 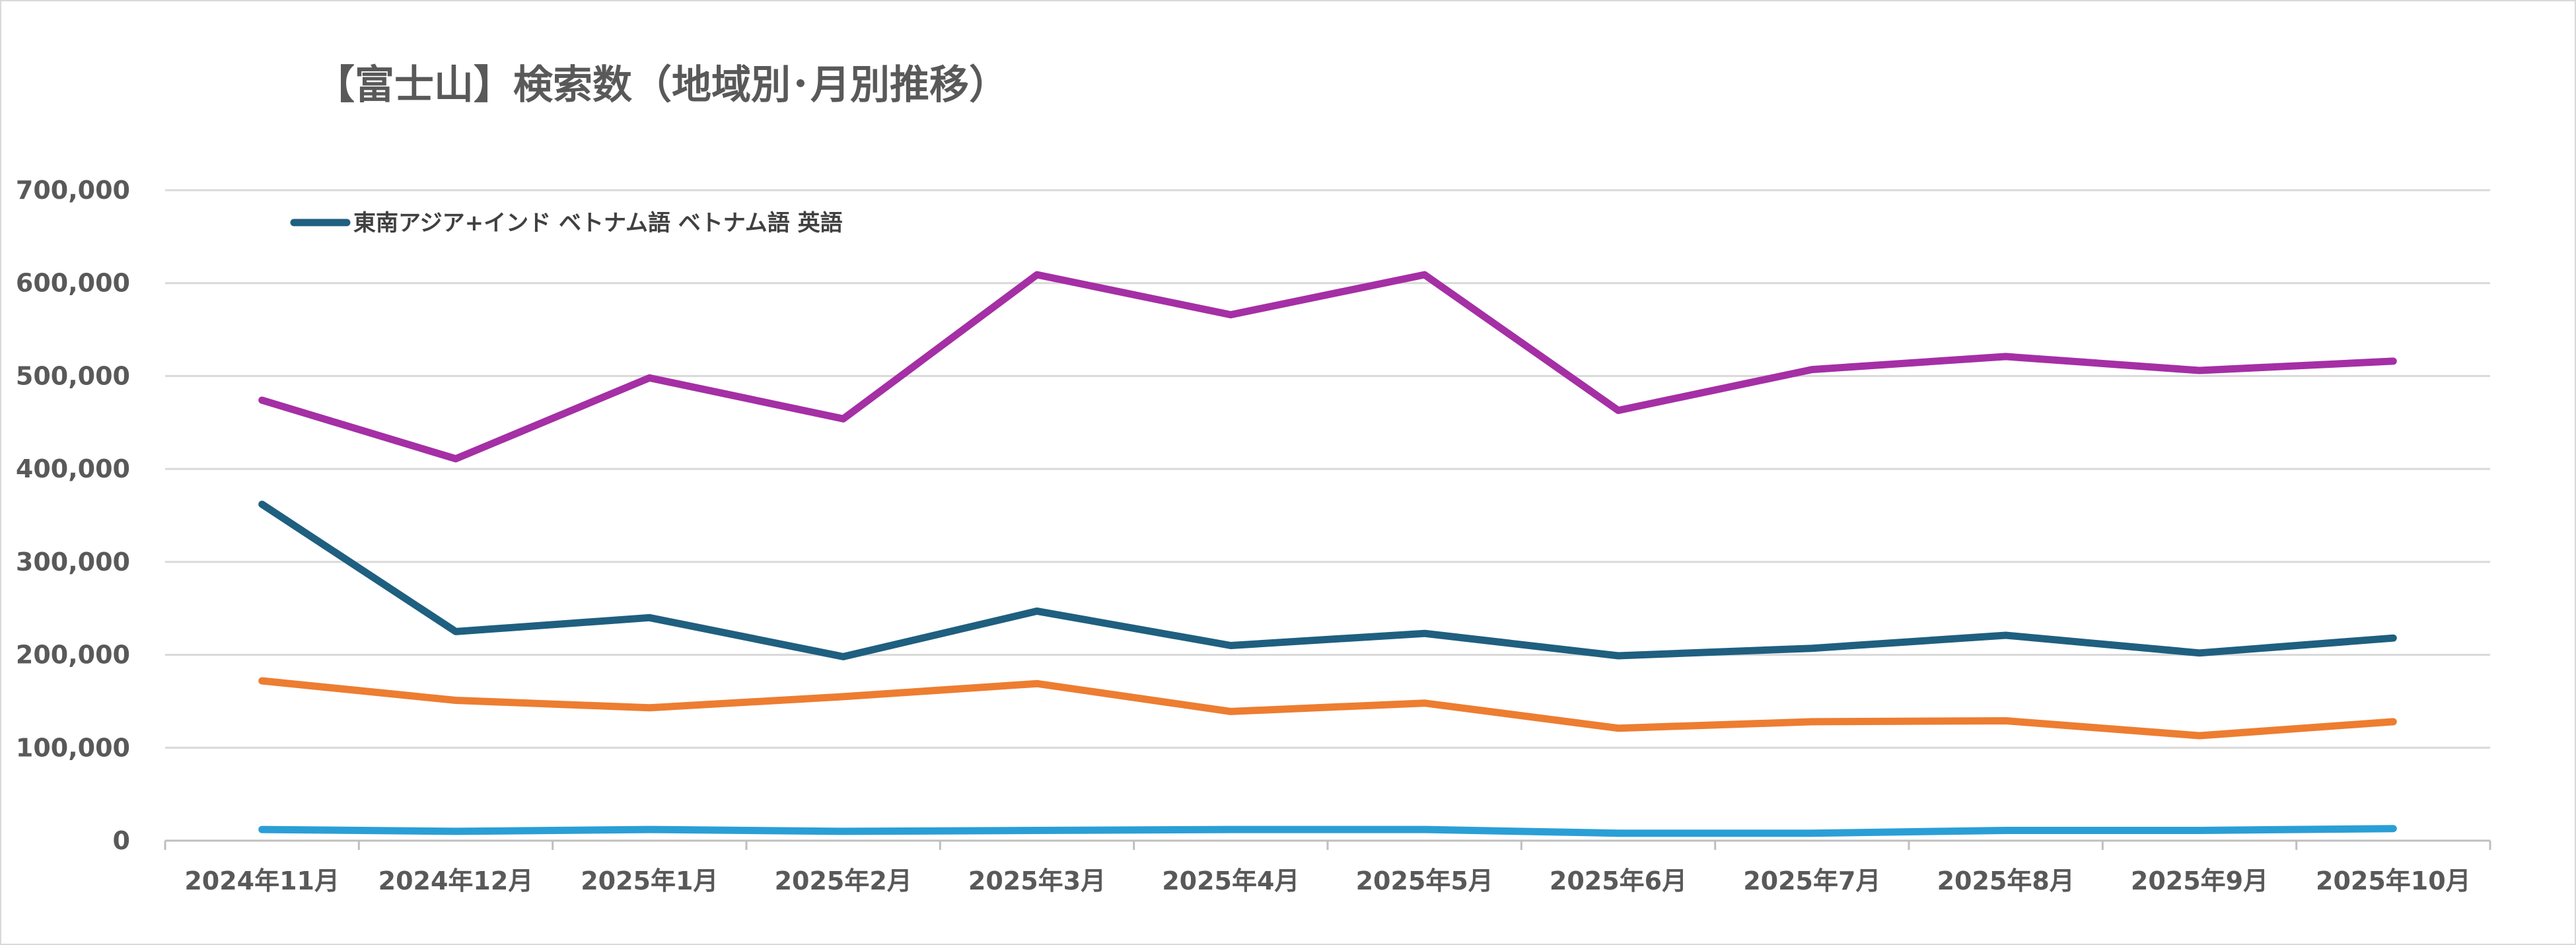 I want to click on y-tick-label: 700,000, so click(x=73, y=190).